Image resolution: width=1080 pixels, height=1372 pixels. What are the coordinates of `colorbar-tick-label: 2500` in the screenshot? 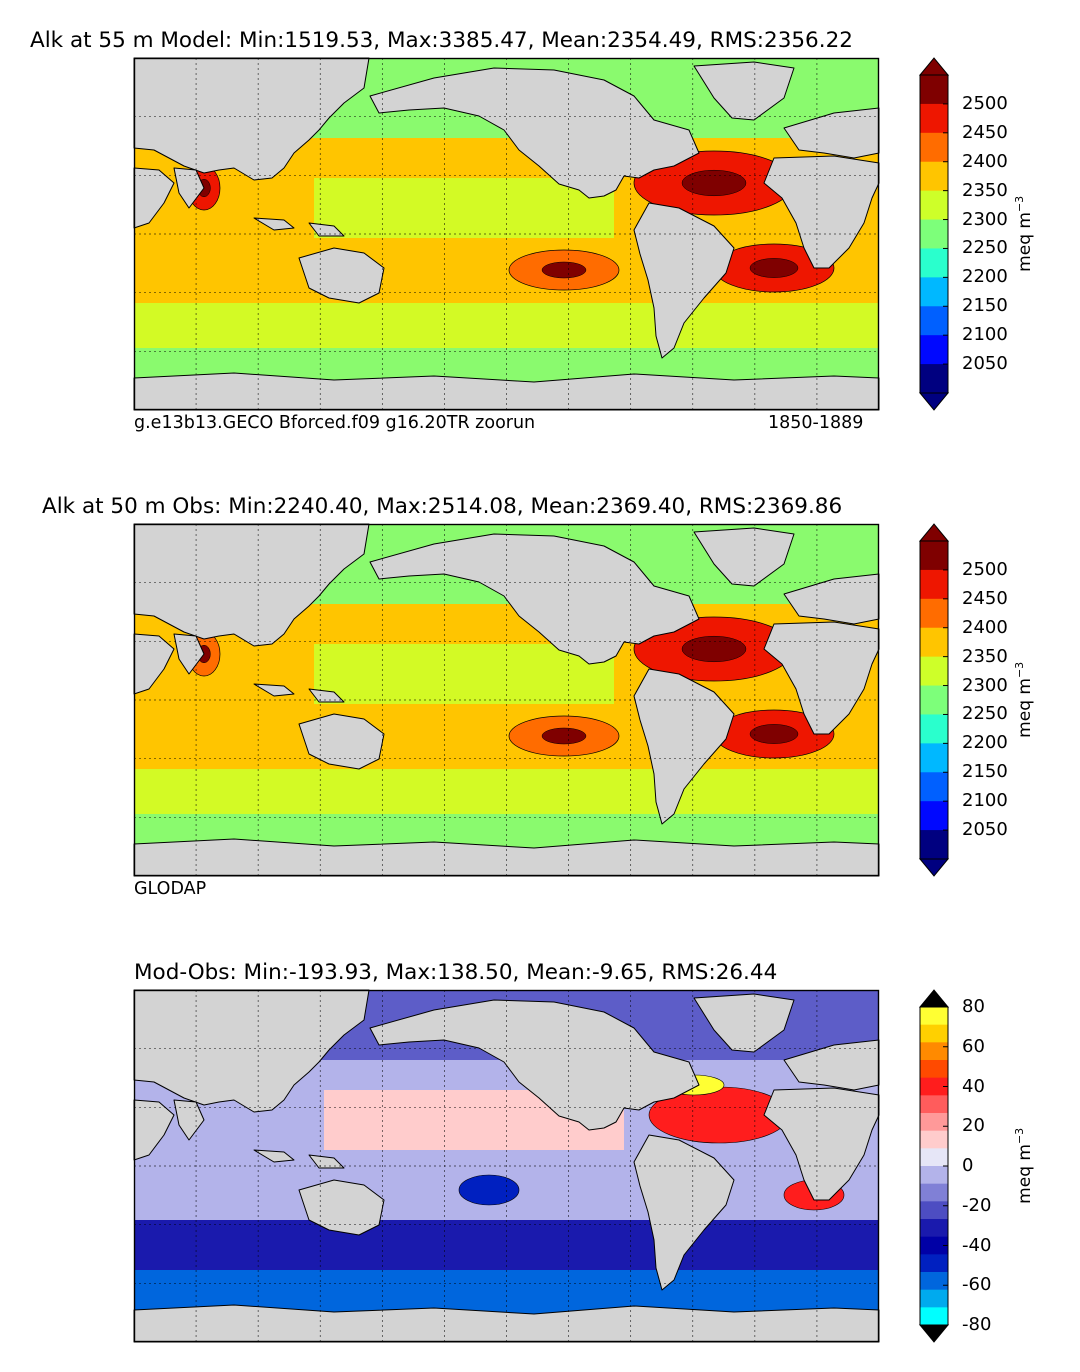 It's located at (985, 103).